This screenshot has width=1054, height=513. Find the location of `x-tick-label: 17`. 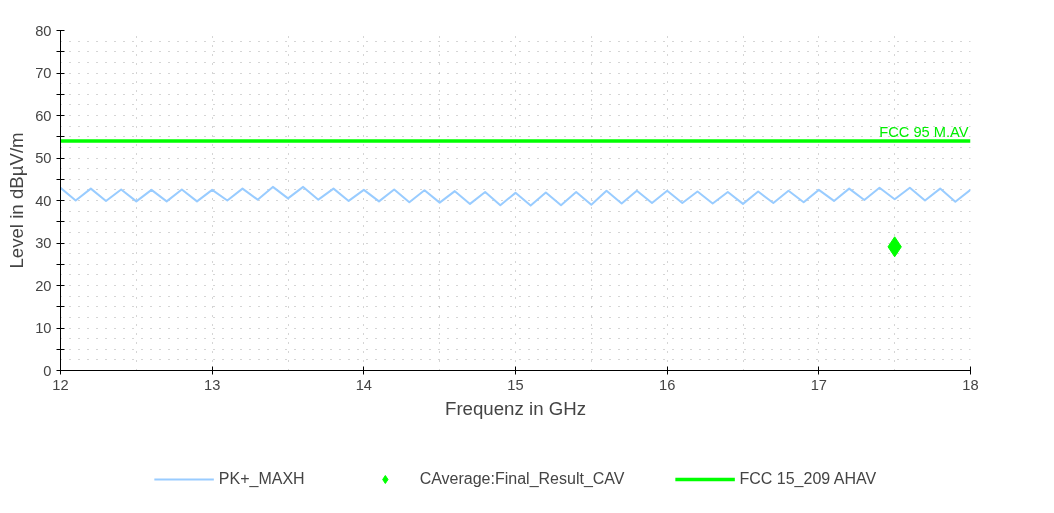

x-tick-label: 17 is located at coordinates (818, 384).